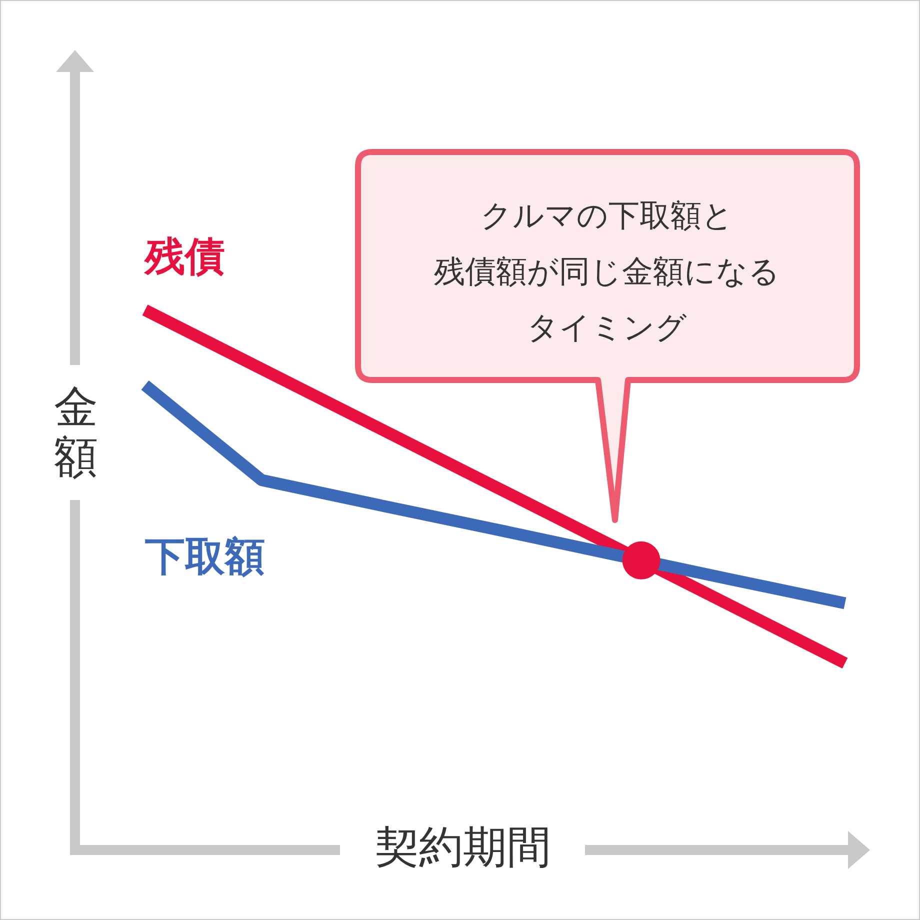  What do you see at coordinates (184, 257) in the screenshot?
I see `series-label: 残債` at bounding box center [184, 257].